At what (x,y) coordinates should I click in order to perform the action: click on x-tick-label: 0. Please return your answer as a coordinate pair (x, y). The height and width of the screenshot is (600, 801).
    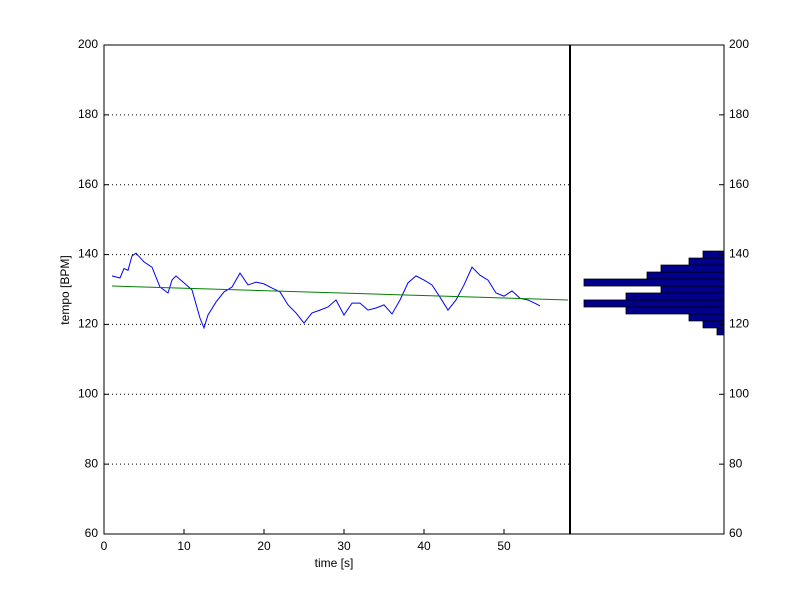
    Looking at the image, I should click on (104, 546).